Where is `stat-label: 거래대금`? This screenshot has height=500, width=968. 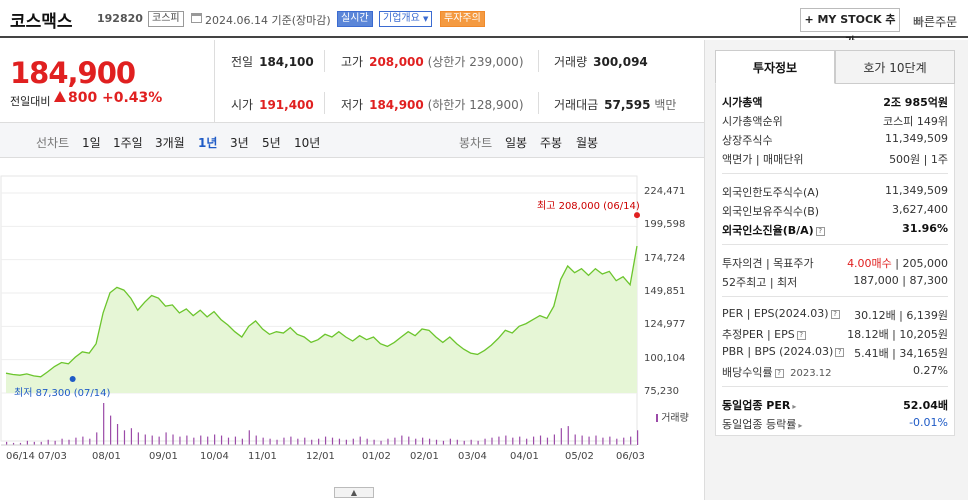
stat-label: 거래대금 is located at coordinates (576, 105).